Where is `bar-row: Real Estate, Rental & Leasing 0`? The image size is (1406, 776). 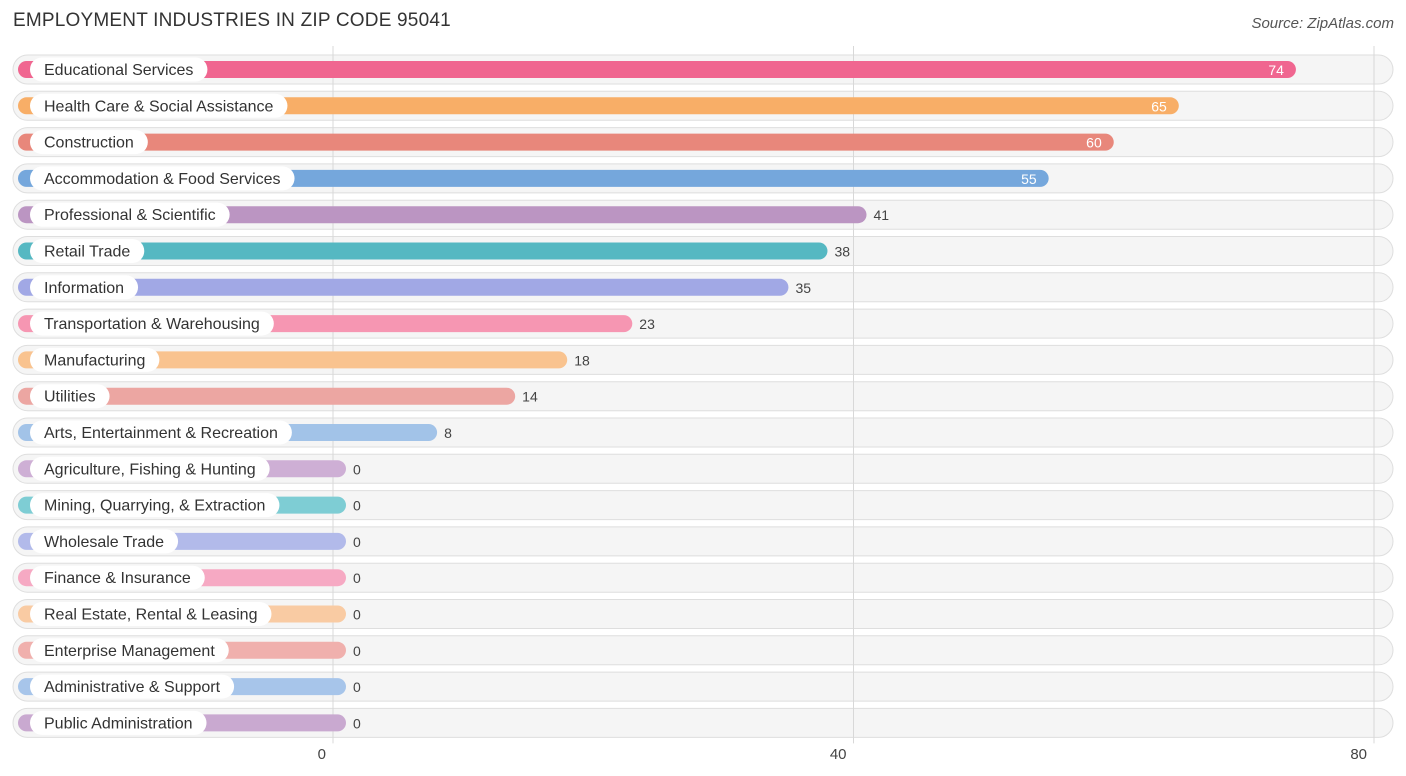
bar-row: Real Estate, Rental & Leasing 0 is located at coordinates (189, 614).